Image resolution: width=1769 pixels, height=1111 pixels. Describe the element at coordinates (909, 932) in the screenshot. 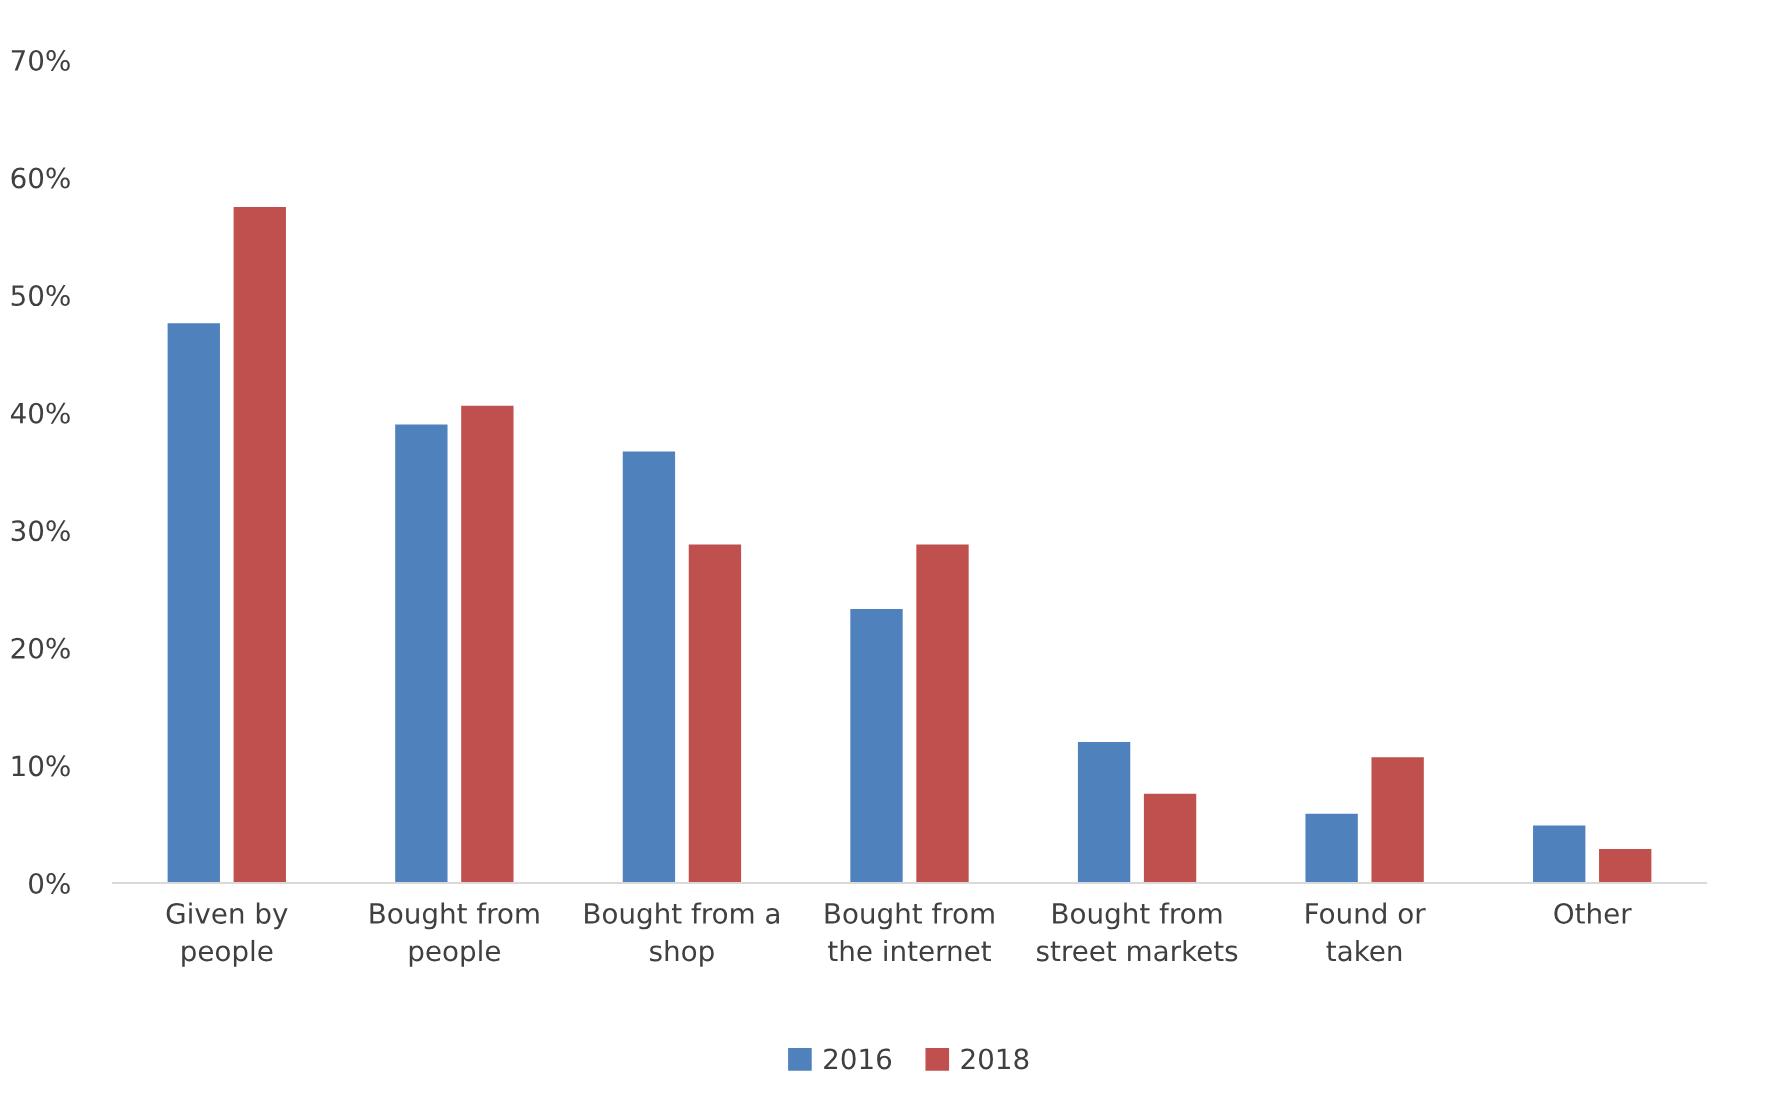

I see `x-tick-label: Bought from the internet` at that location.